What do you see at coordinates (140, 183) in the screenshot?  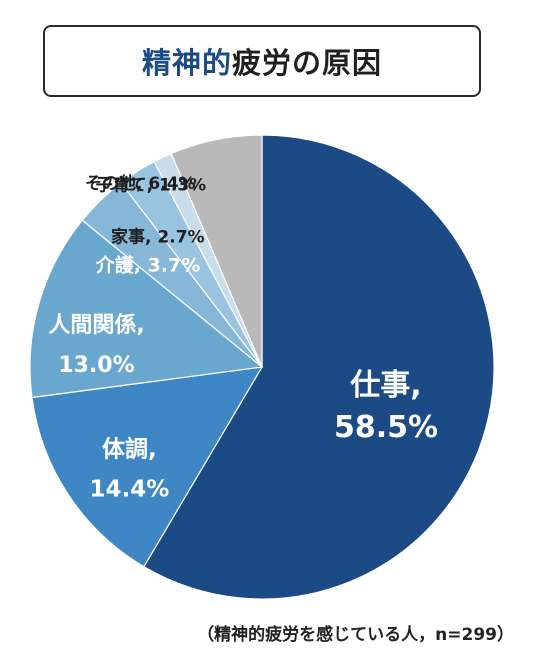 I see `slice-label-7: その他, 6.4%` at bounding box center [140, 183].